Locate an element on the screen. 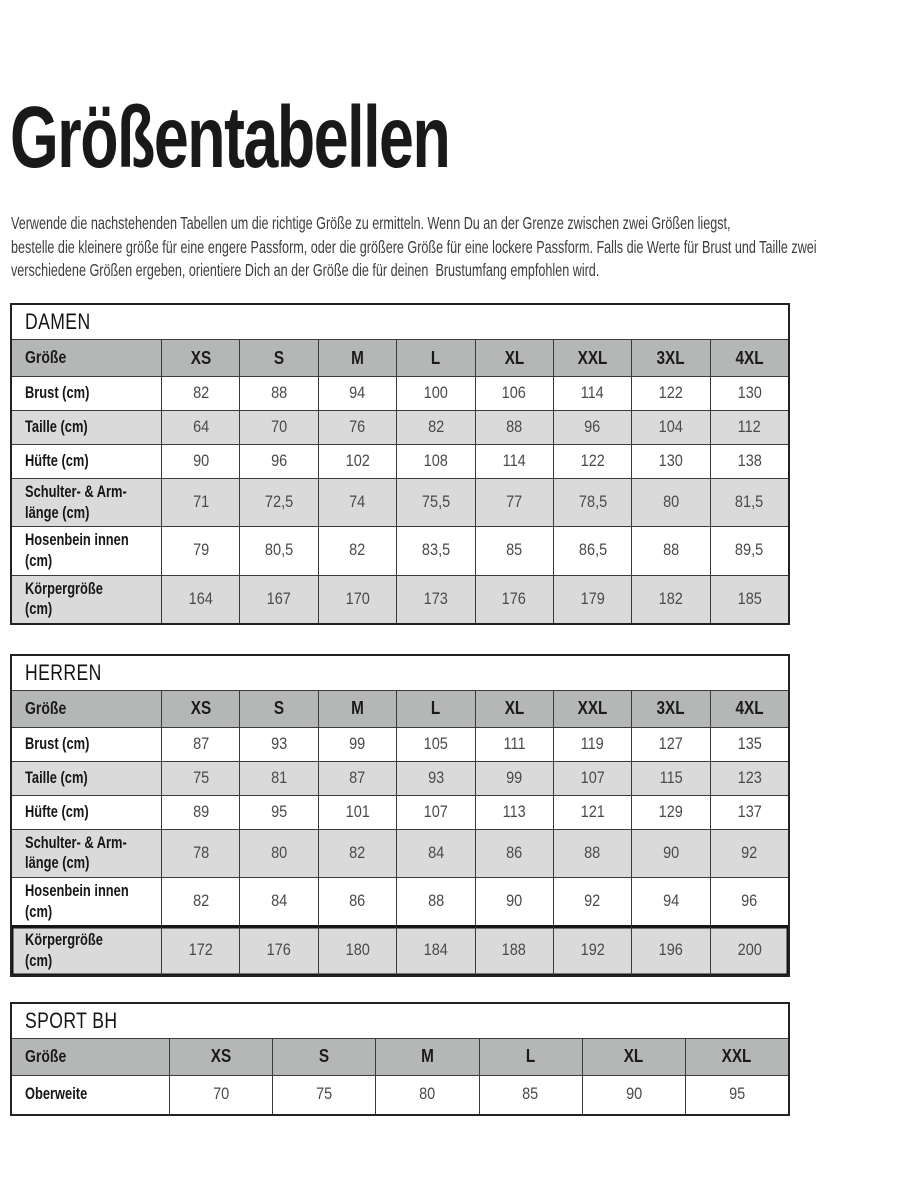 The image size is (900, 1200). value-text: 89,5 is located at coordinates (749, 550).